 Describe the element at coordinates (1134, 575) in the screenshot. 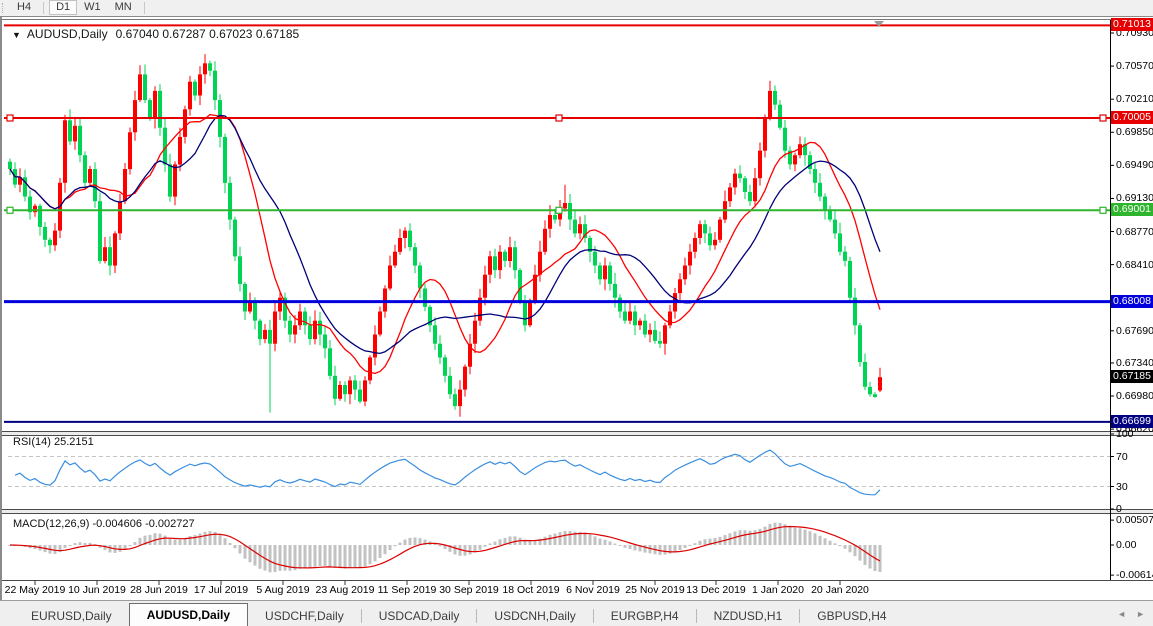

I see `macd-scale-label: -0.006148` at that location.